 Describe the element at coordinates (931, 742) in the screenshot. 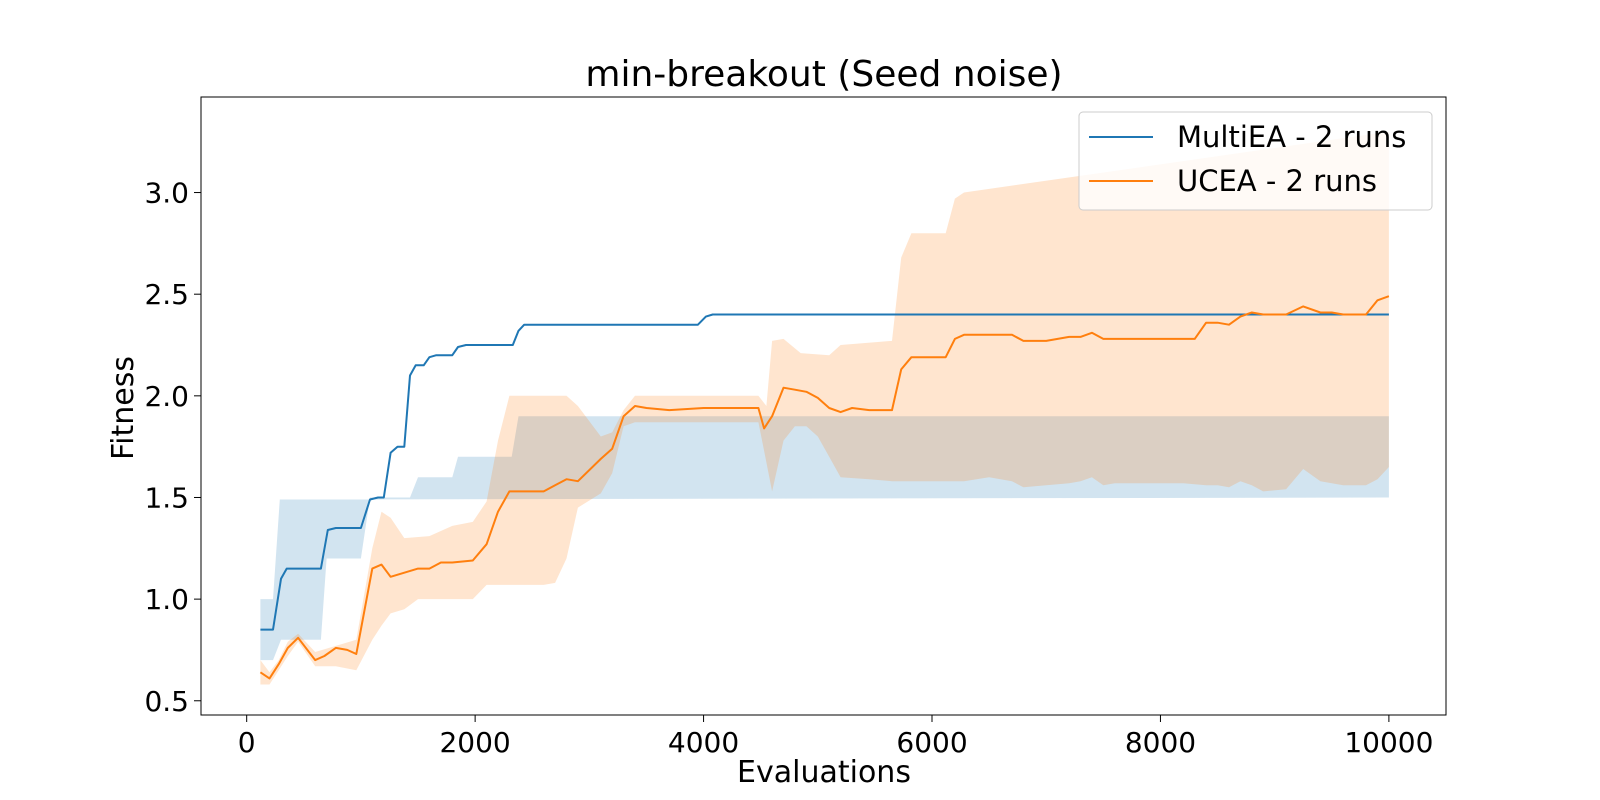

I see `x-tick-label: 6000` at that location.